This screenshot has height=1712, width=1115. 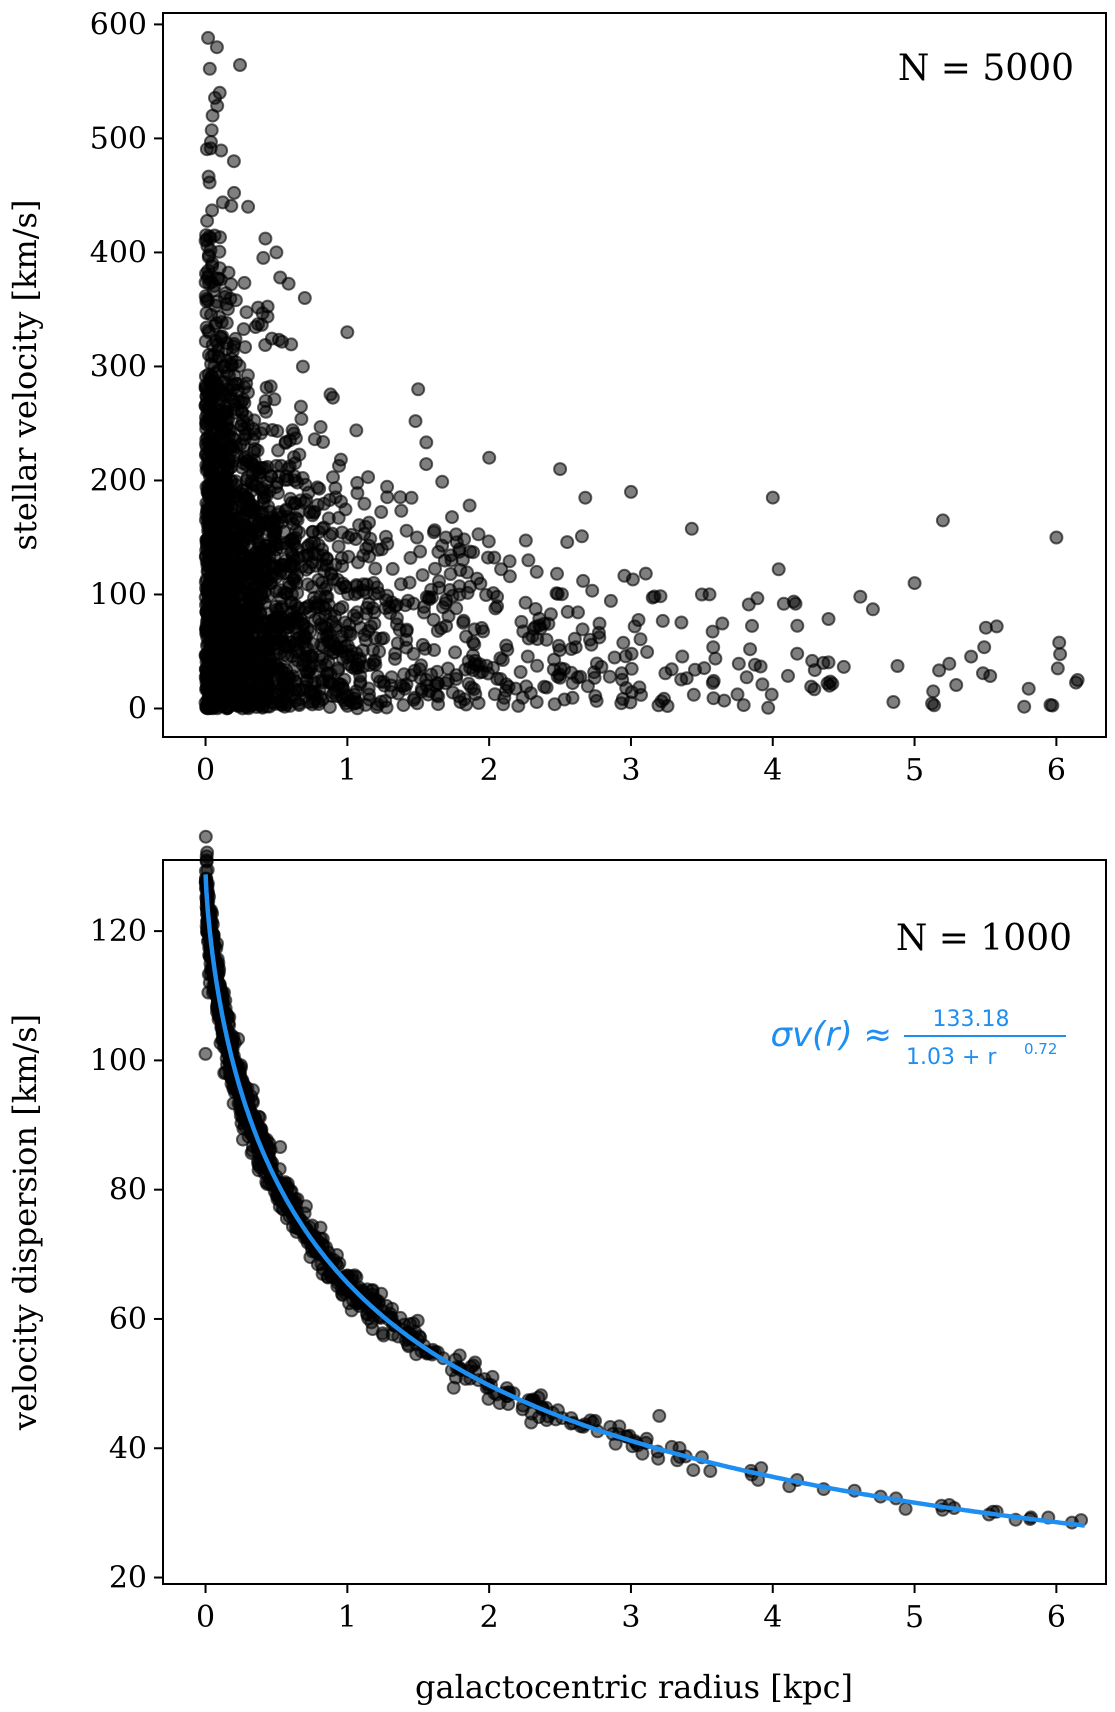 I want to click on x-tick-label: 2, so click(x=489, y=770).